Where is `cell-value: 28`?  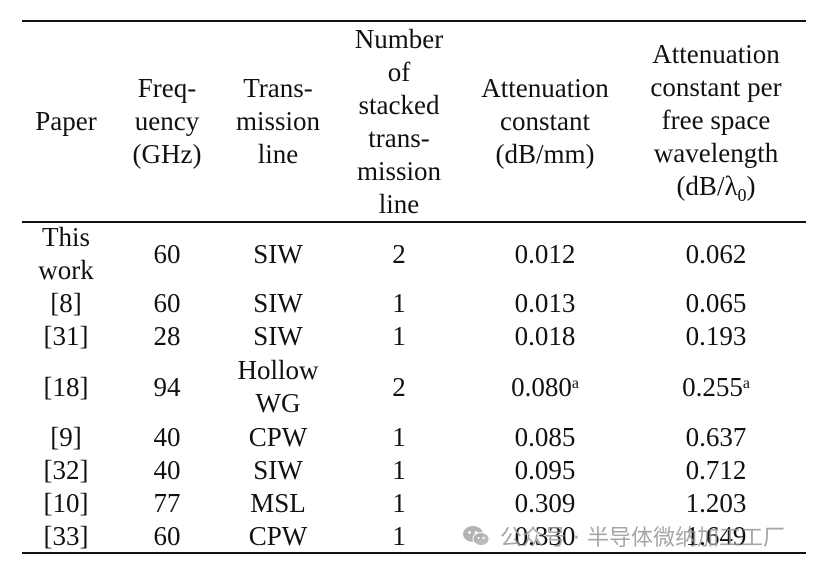
cell-value: 28 is located at coordinates (167, 336).